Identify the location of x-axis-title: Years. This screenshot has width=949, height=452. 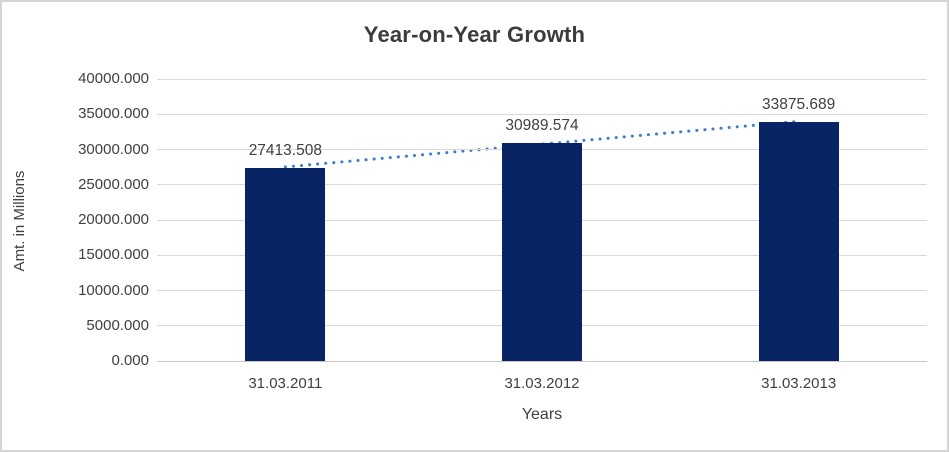
(542, 414).